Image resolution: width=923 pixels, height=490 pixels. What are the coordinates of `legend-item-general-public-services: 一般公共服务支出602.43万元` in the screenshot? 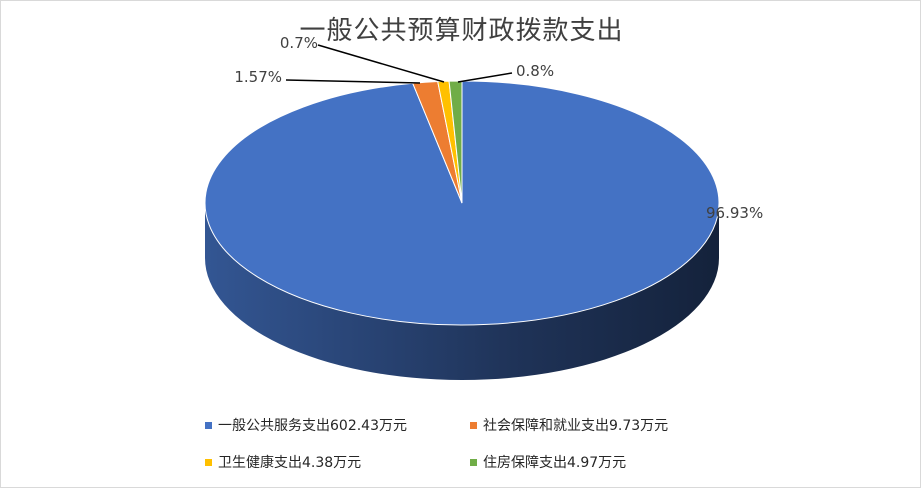 It's located at (306, 425).